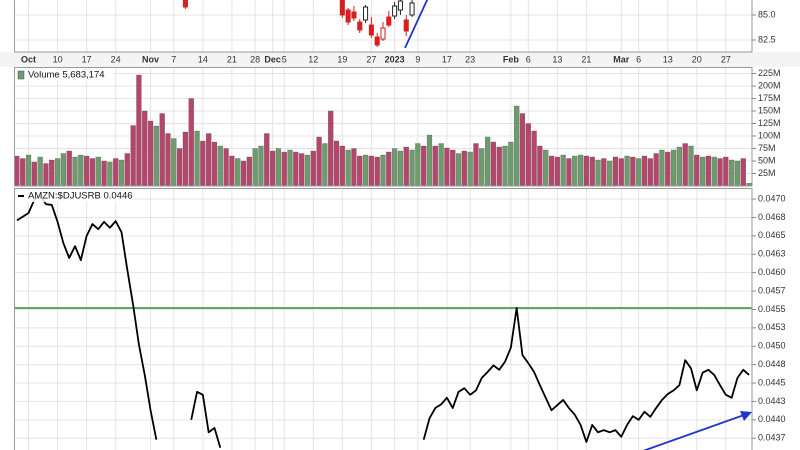 This screenshot has width=800, height=450. What do you see at coordinates (80, 196) in the screenshot?
I see `panel-title: AMZN:$DJUSRB 0.0446` at bounding box center [80, 196].